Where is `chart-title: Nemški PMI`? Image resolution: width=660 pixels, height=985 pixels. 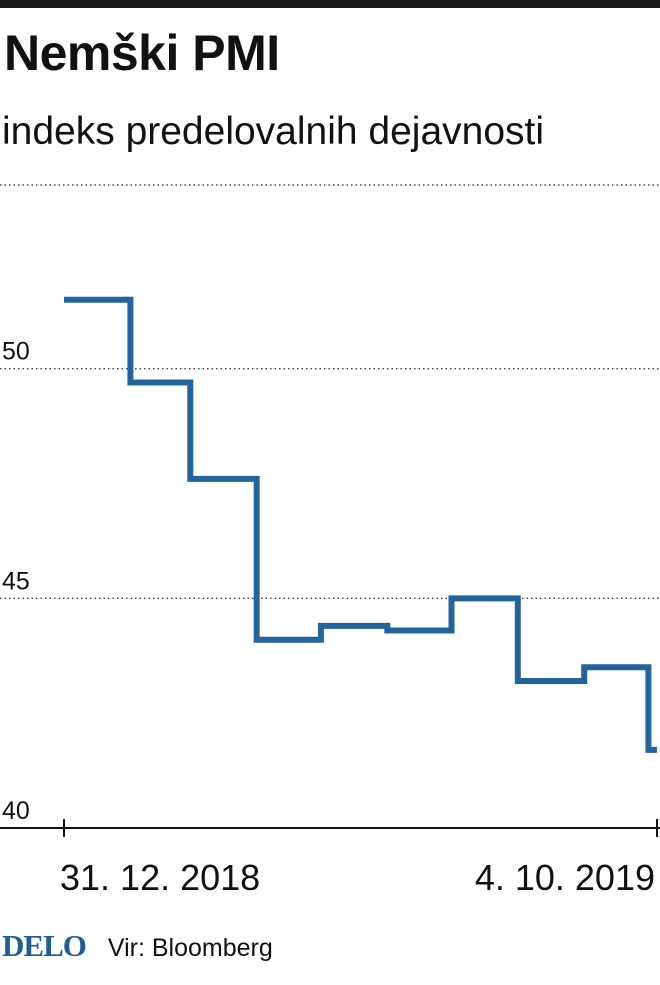
chart-title: Nemški PMI is located at coordinates (142, 53).